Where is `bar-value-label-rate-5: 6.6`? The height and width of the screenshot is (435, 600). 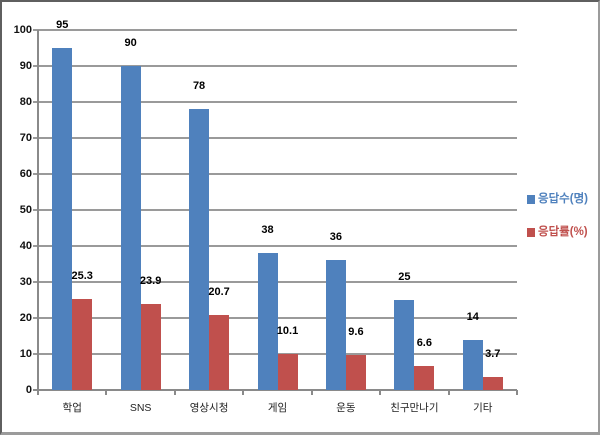 bar-value-label-rate-5: 6.6 is located at coordinates (424, 343).